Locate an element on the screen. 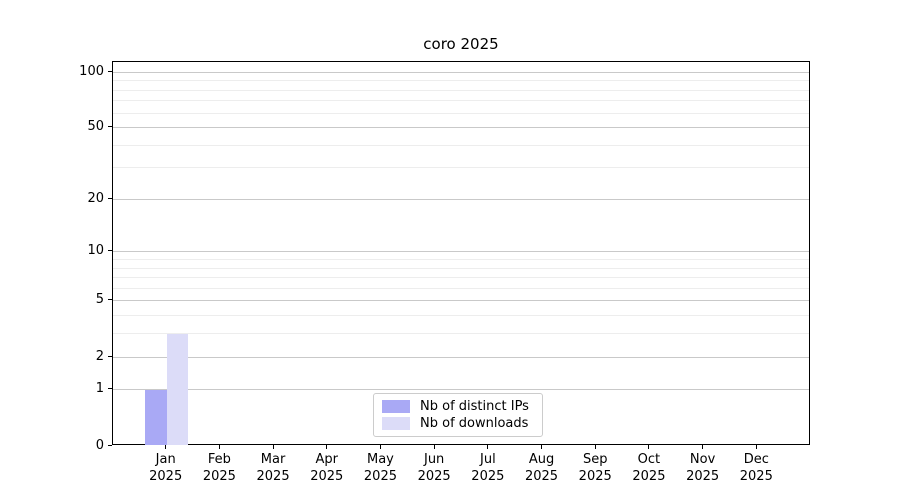  x-tick-label: Oct 2025 is located at coordinates (649, 468).